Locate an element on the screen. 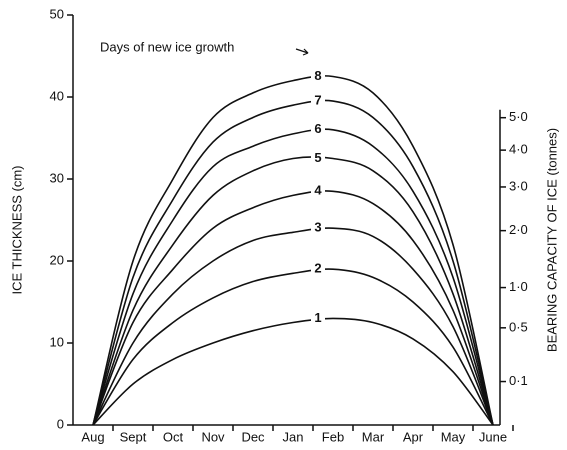  x-tick-label: Oct is located at coordinates (173, 436).